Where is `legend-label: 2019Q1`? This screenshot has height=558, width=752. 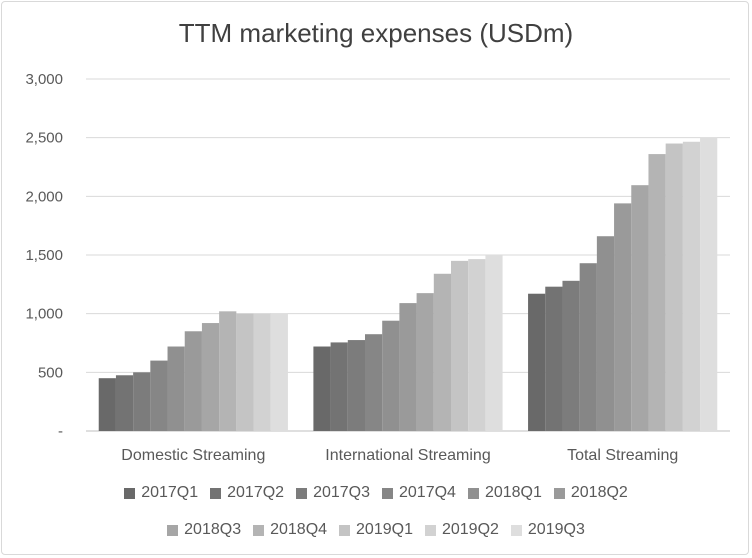 legend-label: 2019Q1 is located at coordinates (384, 529).